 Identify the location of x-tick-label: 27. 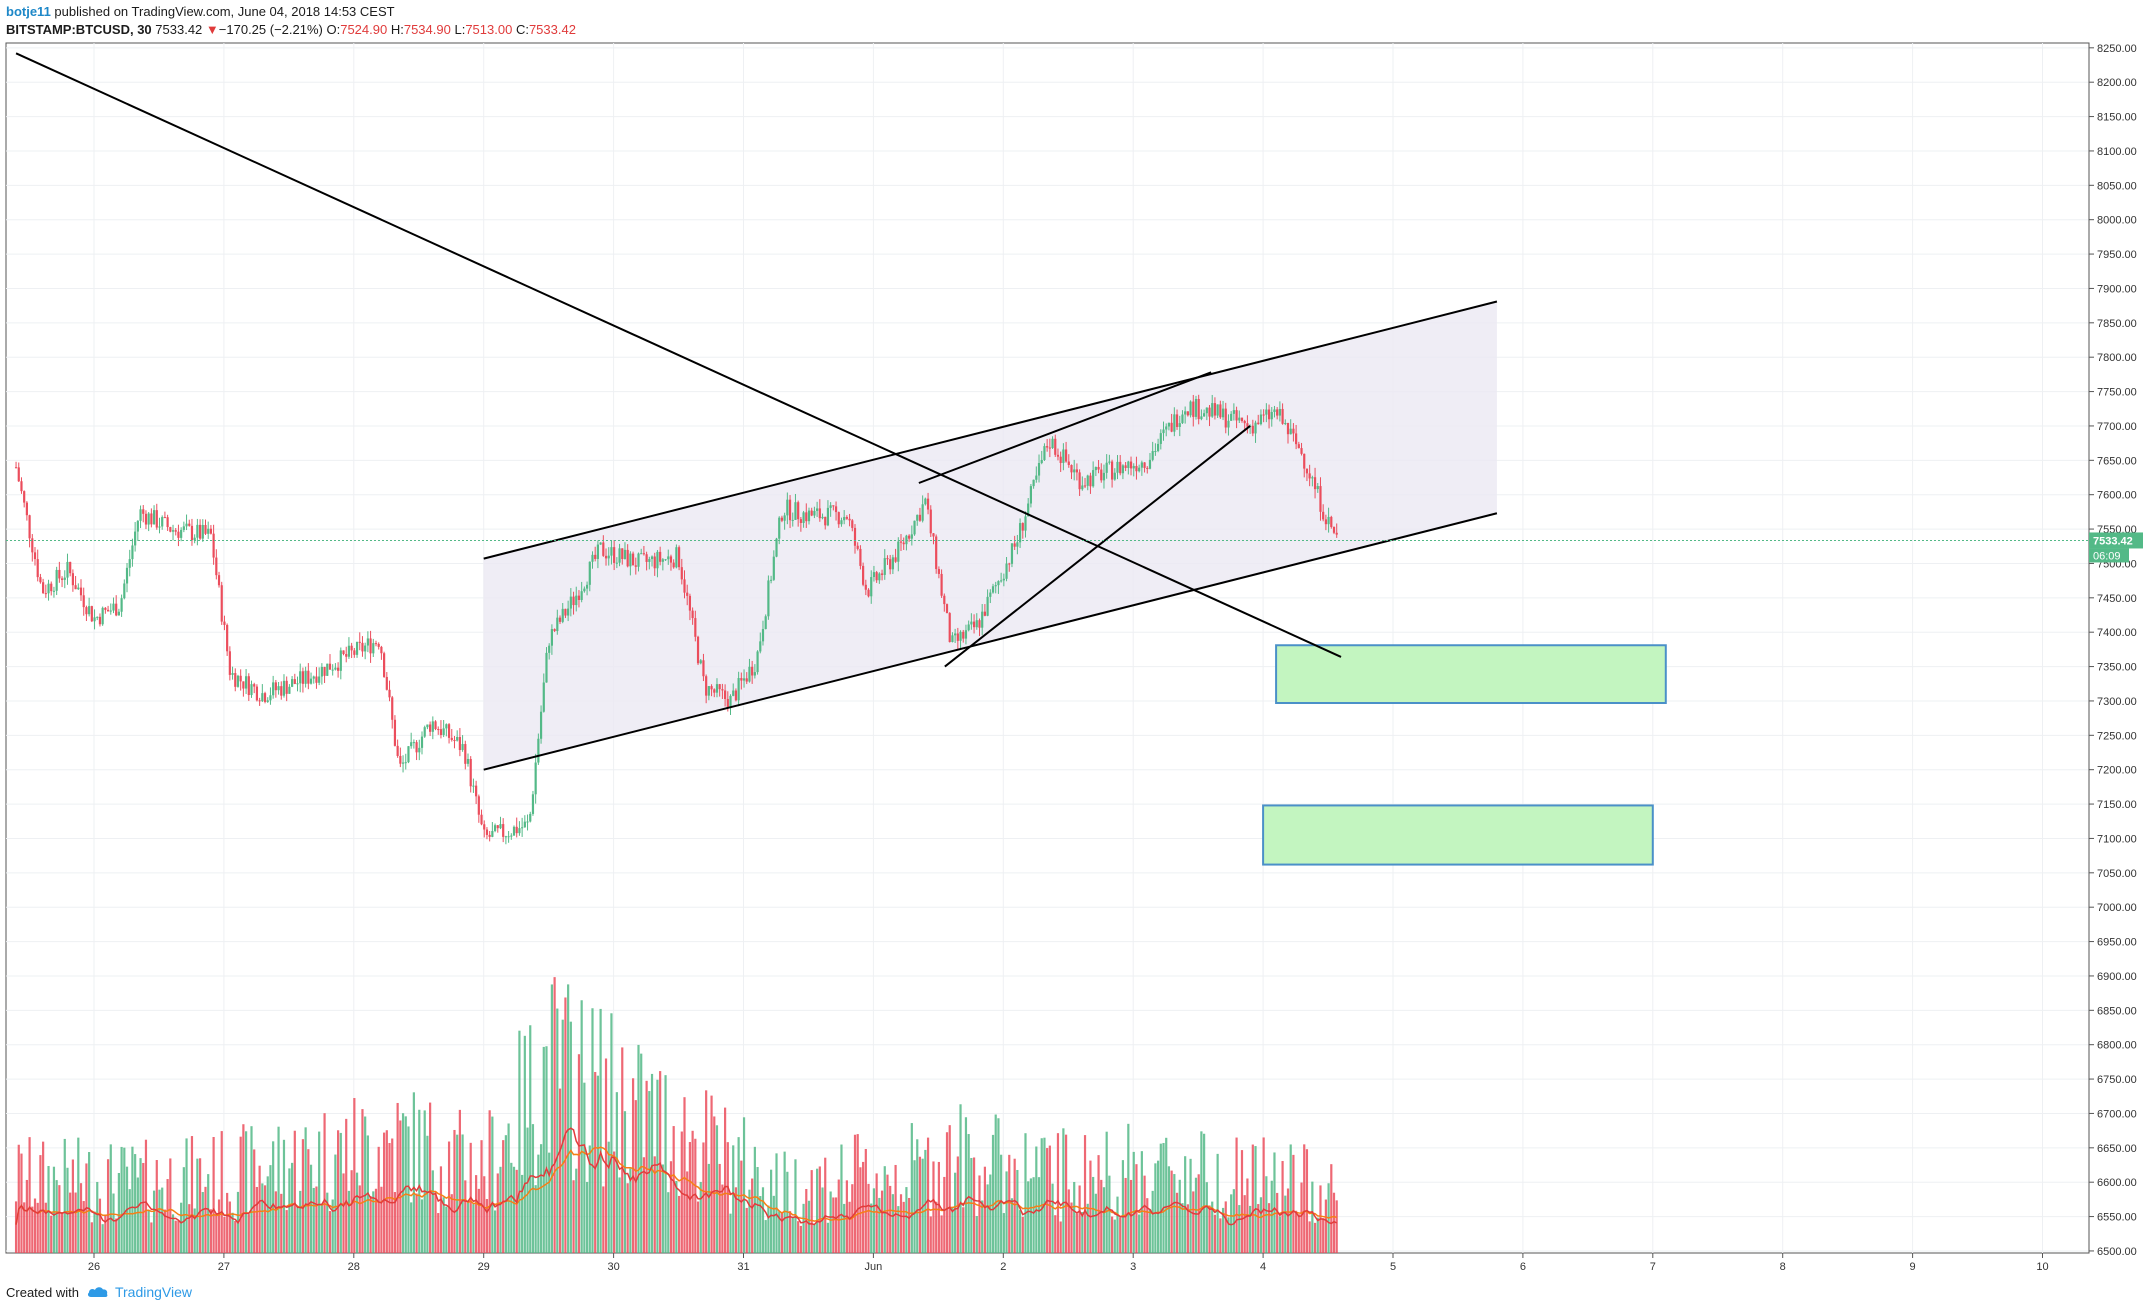
(224, 1267).